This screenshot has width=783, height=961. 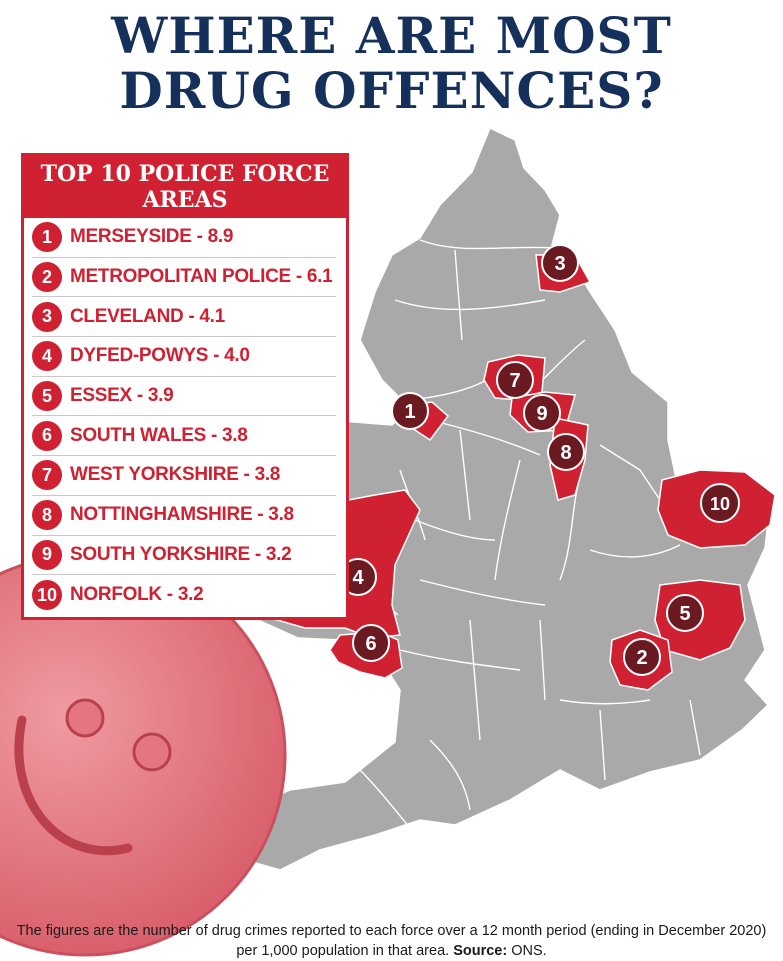 I want to click on marker-1: 1, so click(x=410, y=411).